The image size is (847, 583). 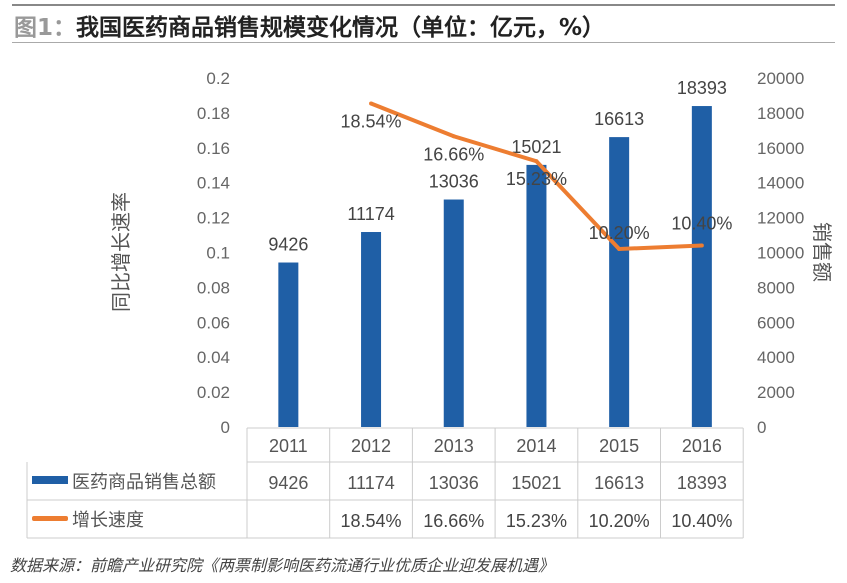 I want to click on line-data-label: 10.20%, so click(x=619, y=233).